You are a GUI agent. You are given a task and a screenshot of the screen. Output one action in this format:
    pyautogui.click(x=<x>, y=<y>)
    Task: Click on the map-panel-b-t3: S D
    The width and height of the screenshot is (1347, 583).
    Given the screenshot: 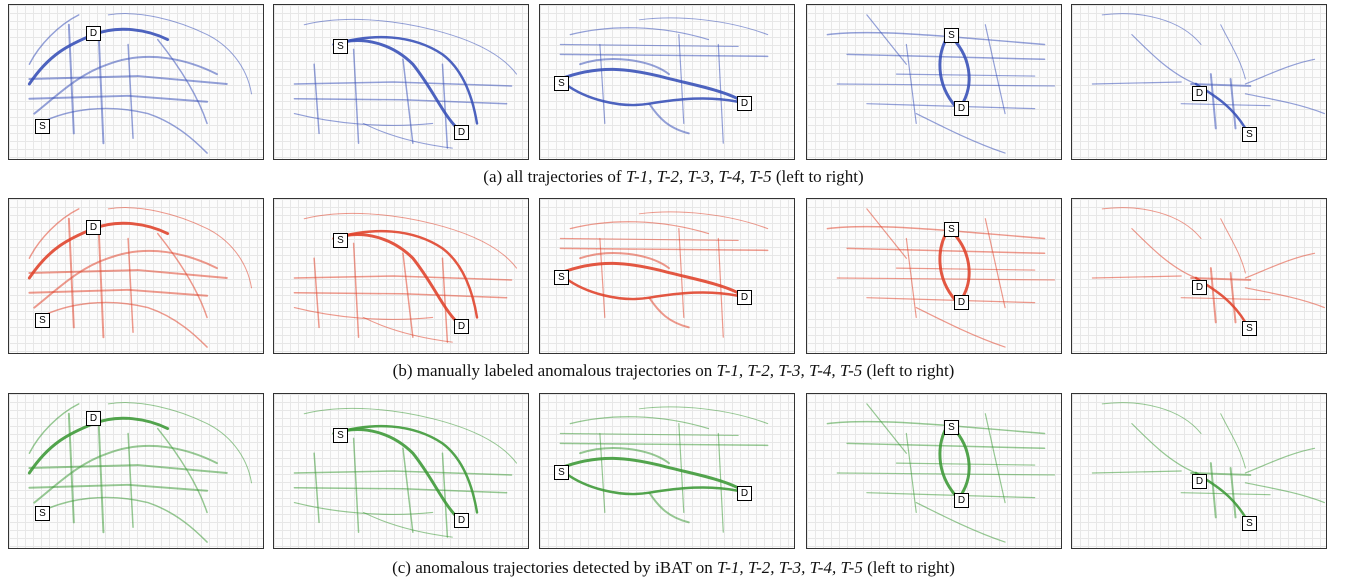 What is the action you would take?
    pyautogui.click(x=667, y=276)
    